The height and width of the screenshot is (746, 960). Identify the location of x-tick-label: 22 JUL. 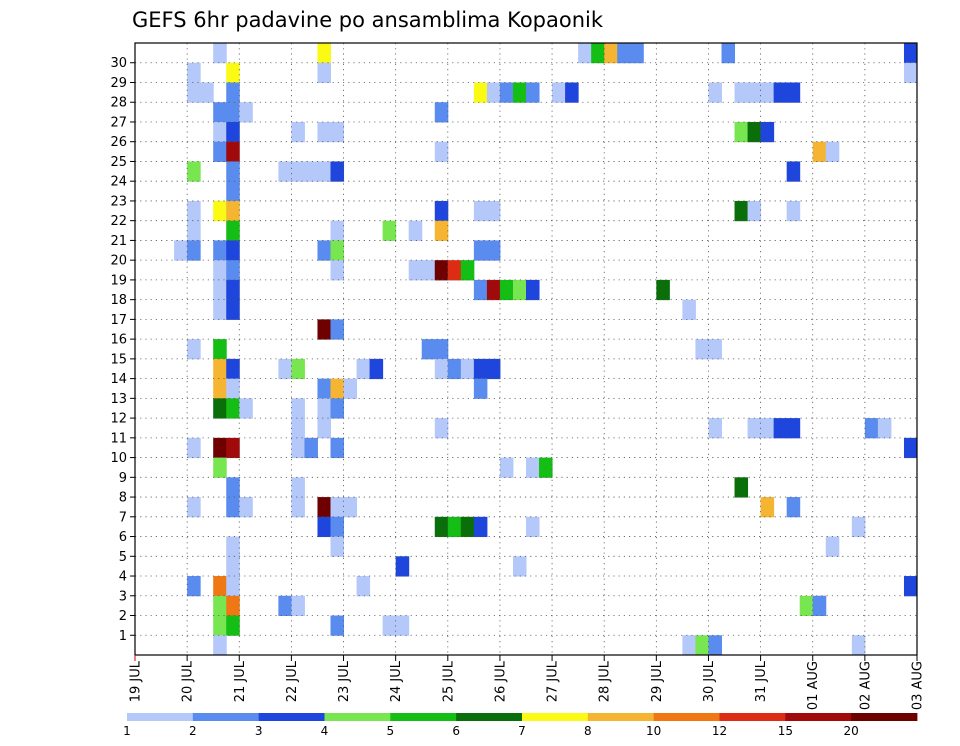
(292, 681).